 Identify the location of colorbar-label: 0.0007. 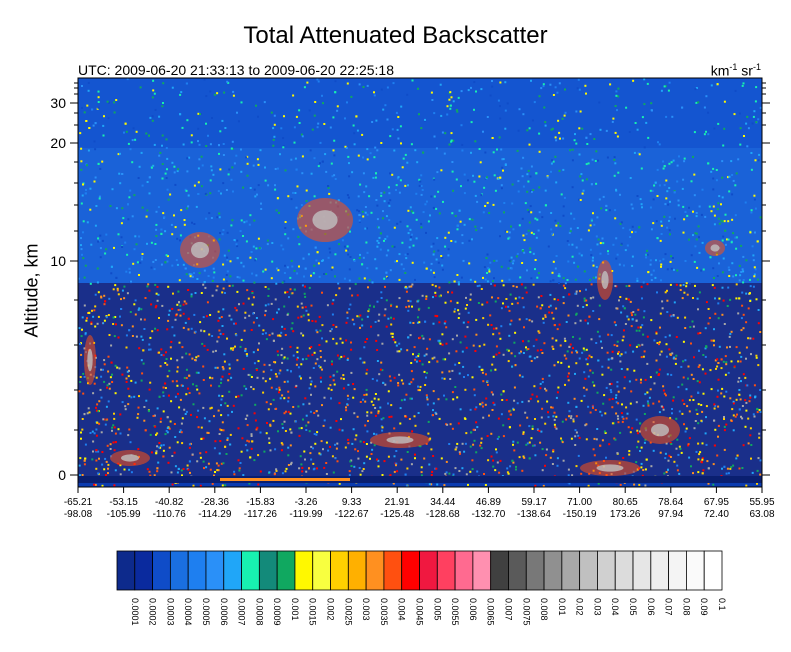
(242, 612).